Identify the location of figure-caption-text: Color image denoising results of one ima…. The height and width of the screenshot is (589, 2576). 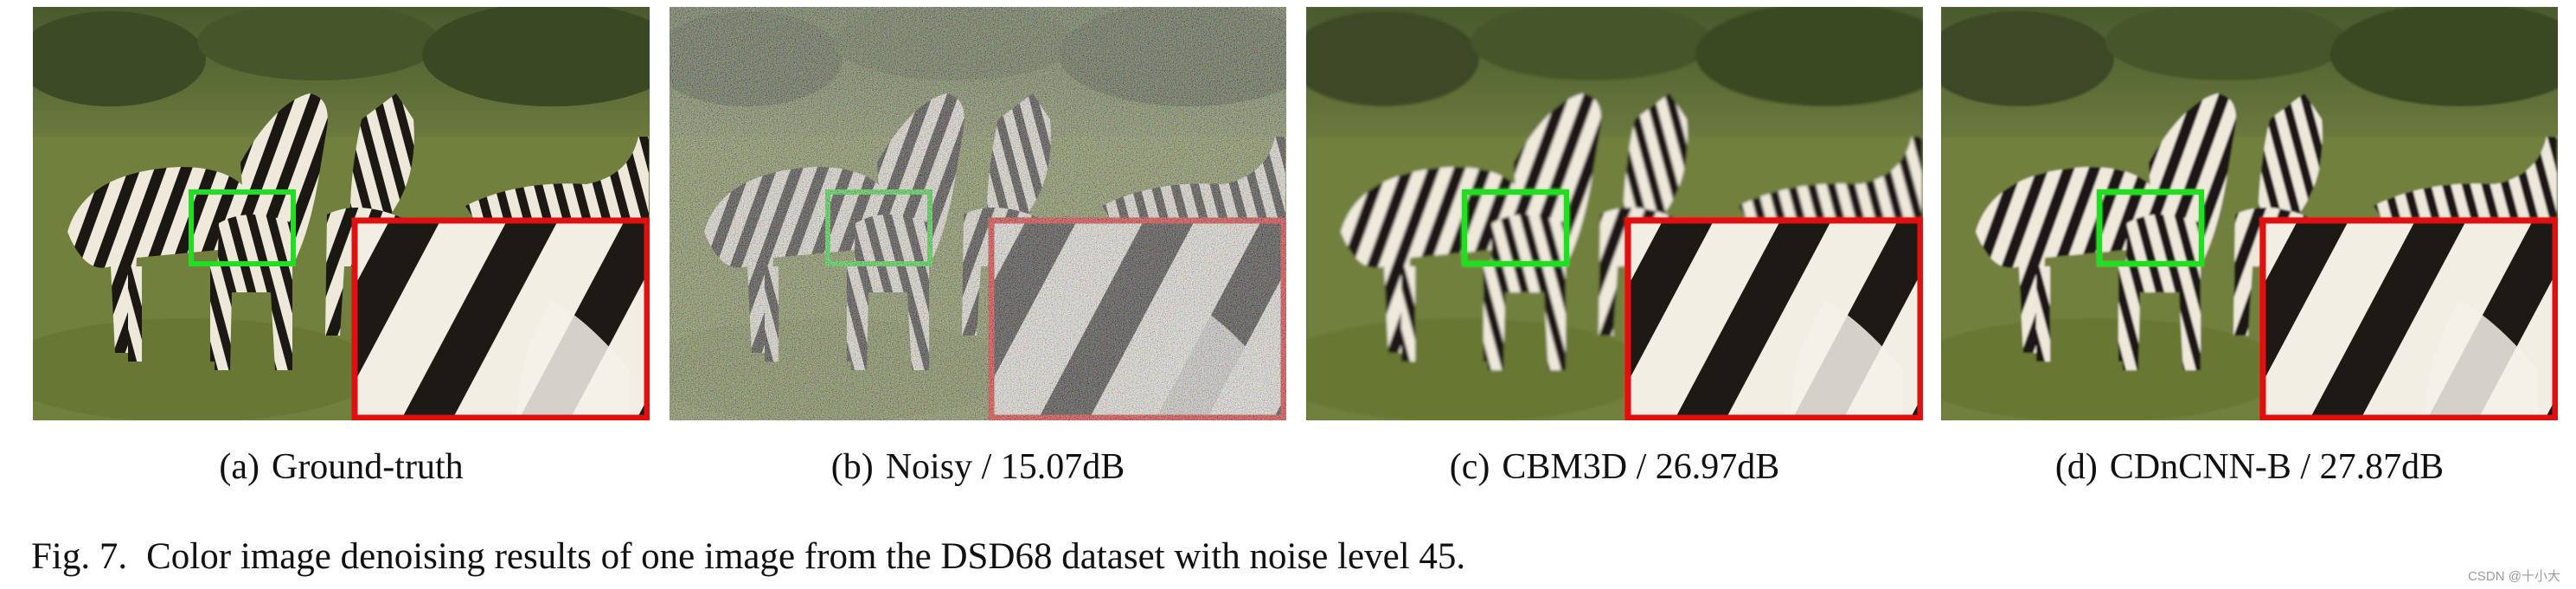
(806, 556).